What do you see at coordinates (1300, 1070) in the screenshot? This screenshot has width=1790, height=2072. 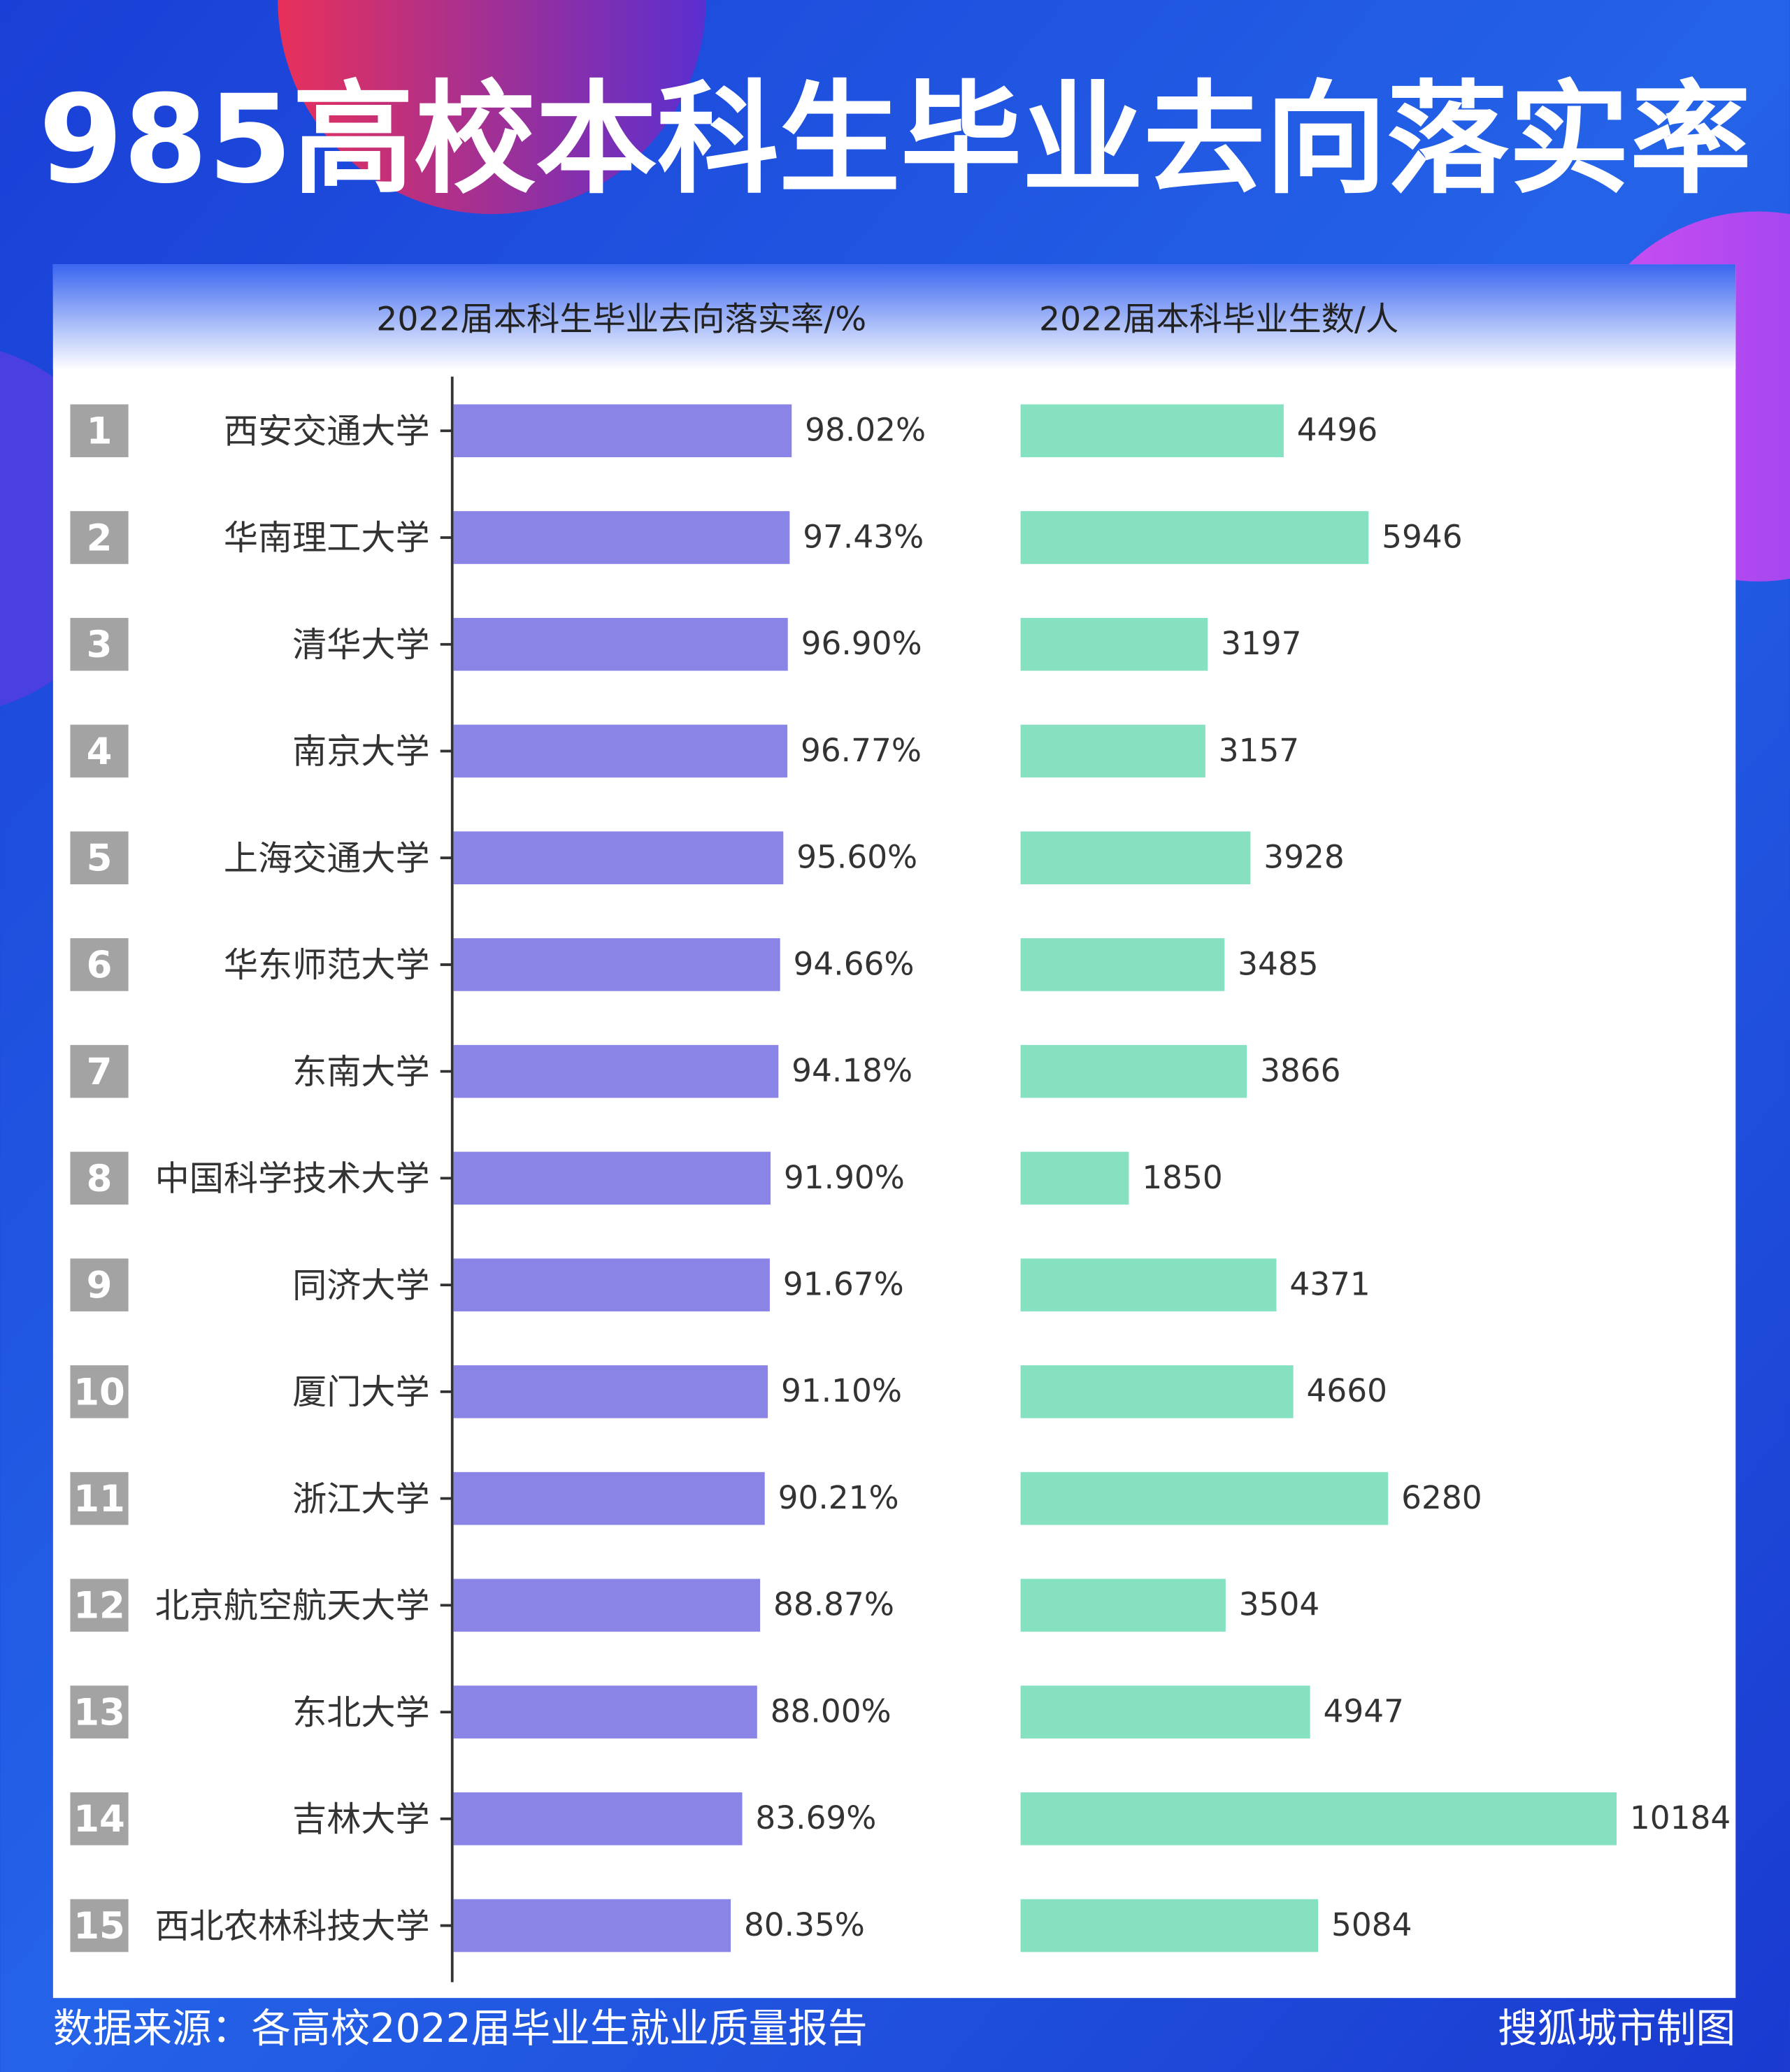 I see `value-label: 3866` at bounding box center [1300, 1070].